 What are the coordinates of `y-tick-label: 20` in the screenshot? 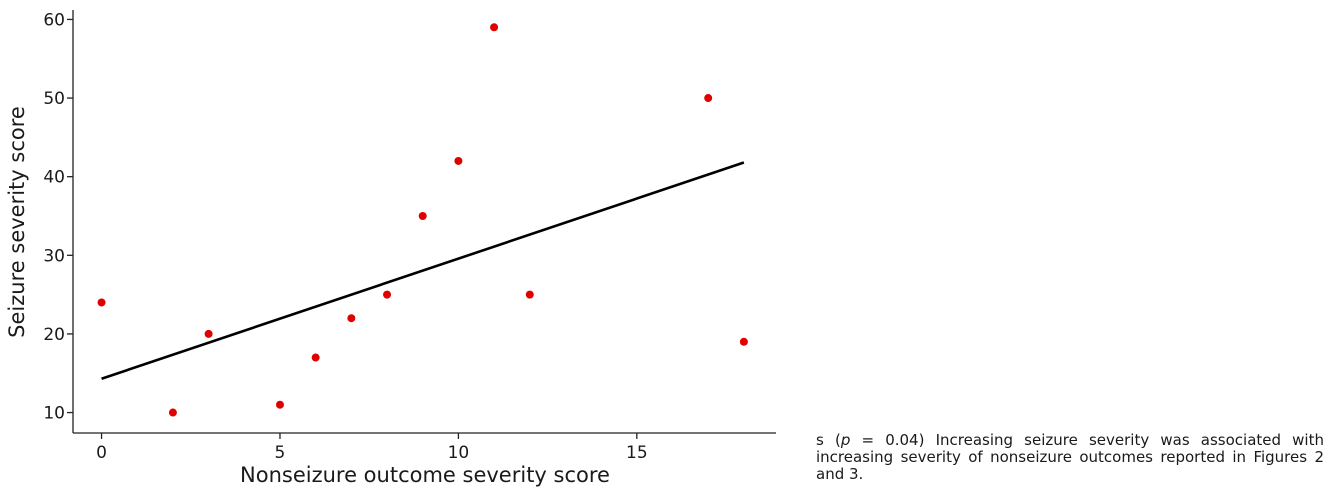 It's located at (54, 335).